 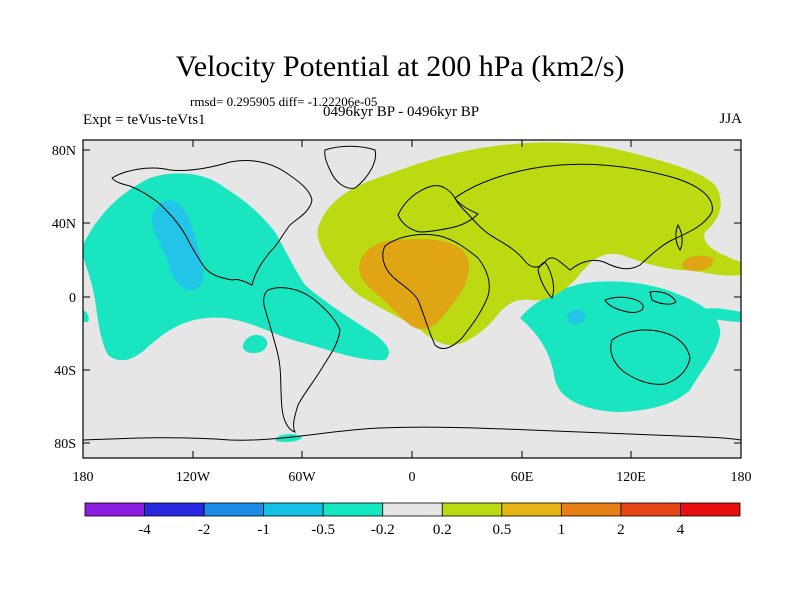 What do you see at coordinates (263, 530) in the screenshot?
I see `colorbar-label: -1` at bounding box center [263, 530].